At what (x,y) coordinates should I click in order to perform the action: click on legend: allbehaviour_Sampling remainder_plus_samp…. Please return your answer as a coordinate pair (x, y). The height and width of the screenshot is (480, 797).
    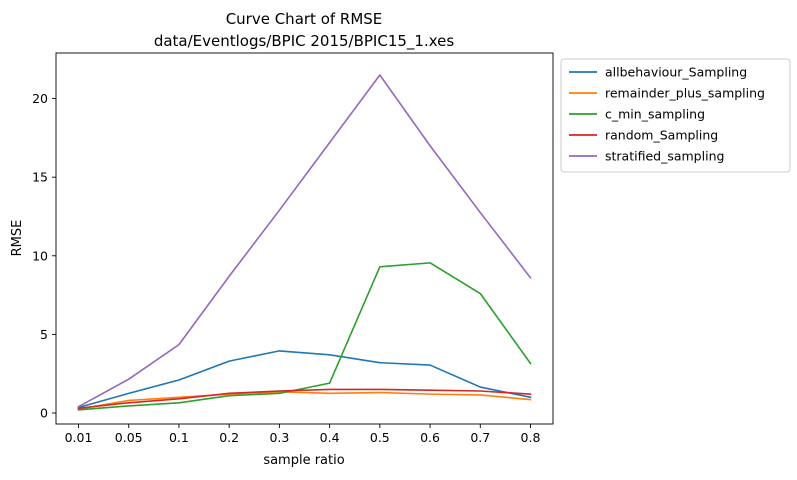
    Looking at the image, I should click on (675, 115).